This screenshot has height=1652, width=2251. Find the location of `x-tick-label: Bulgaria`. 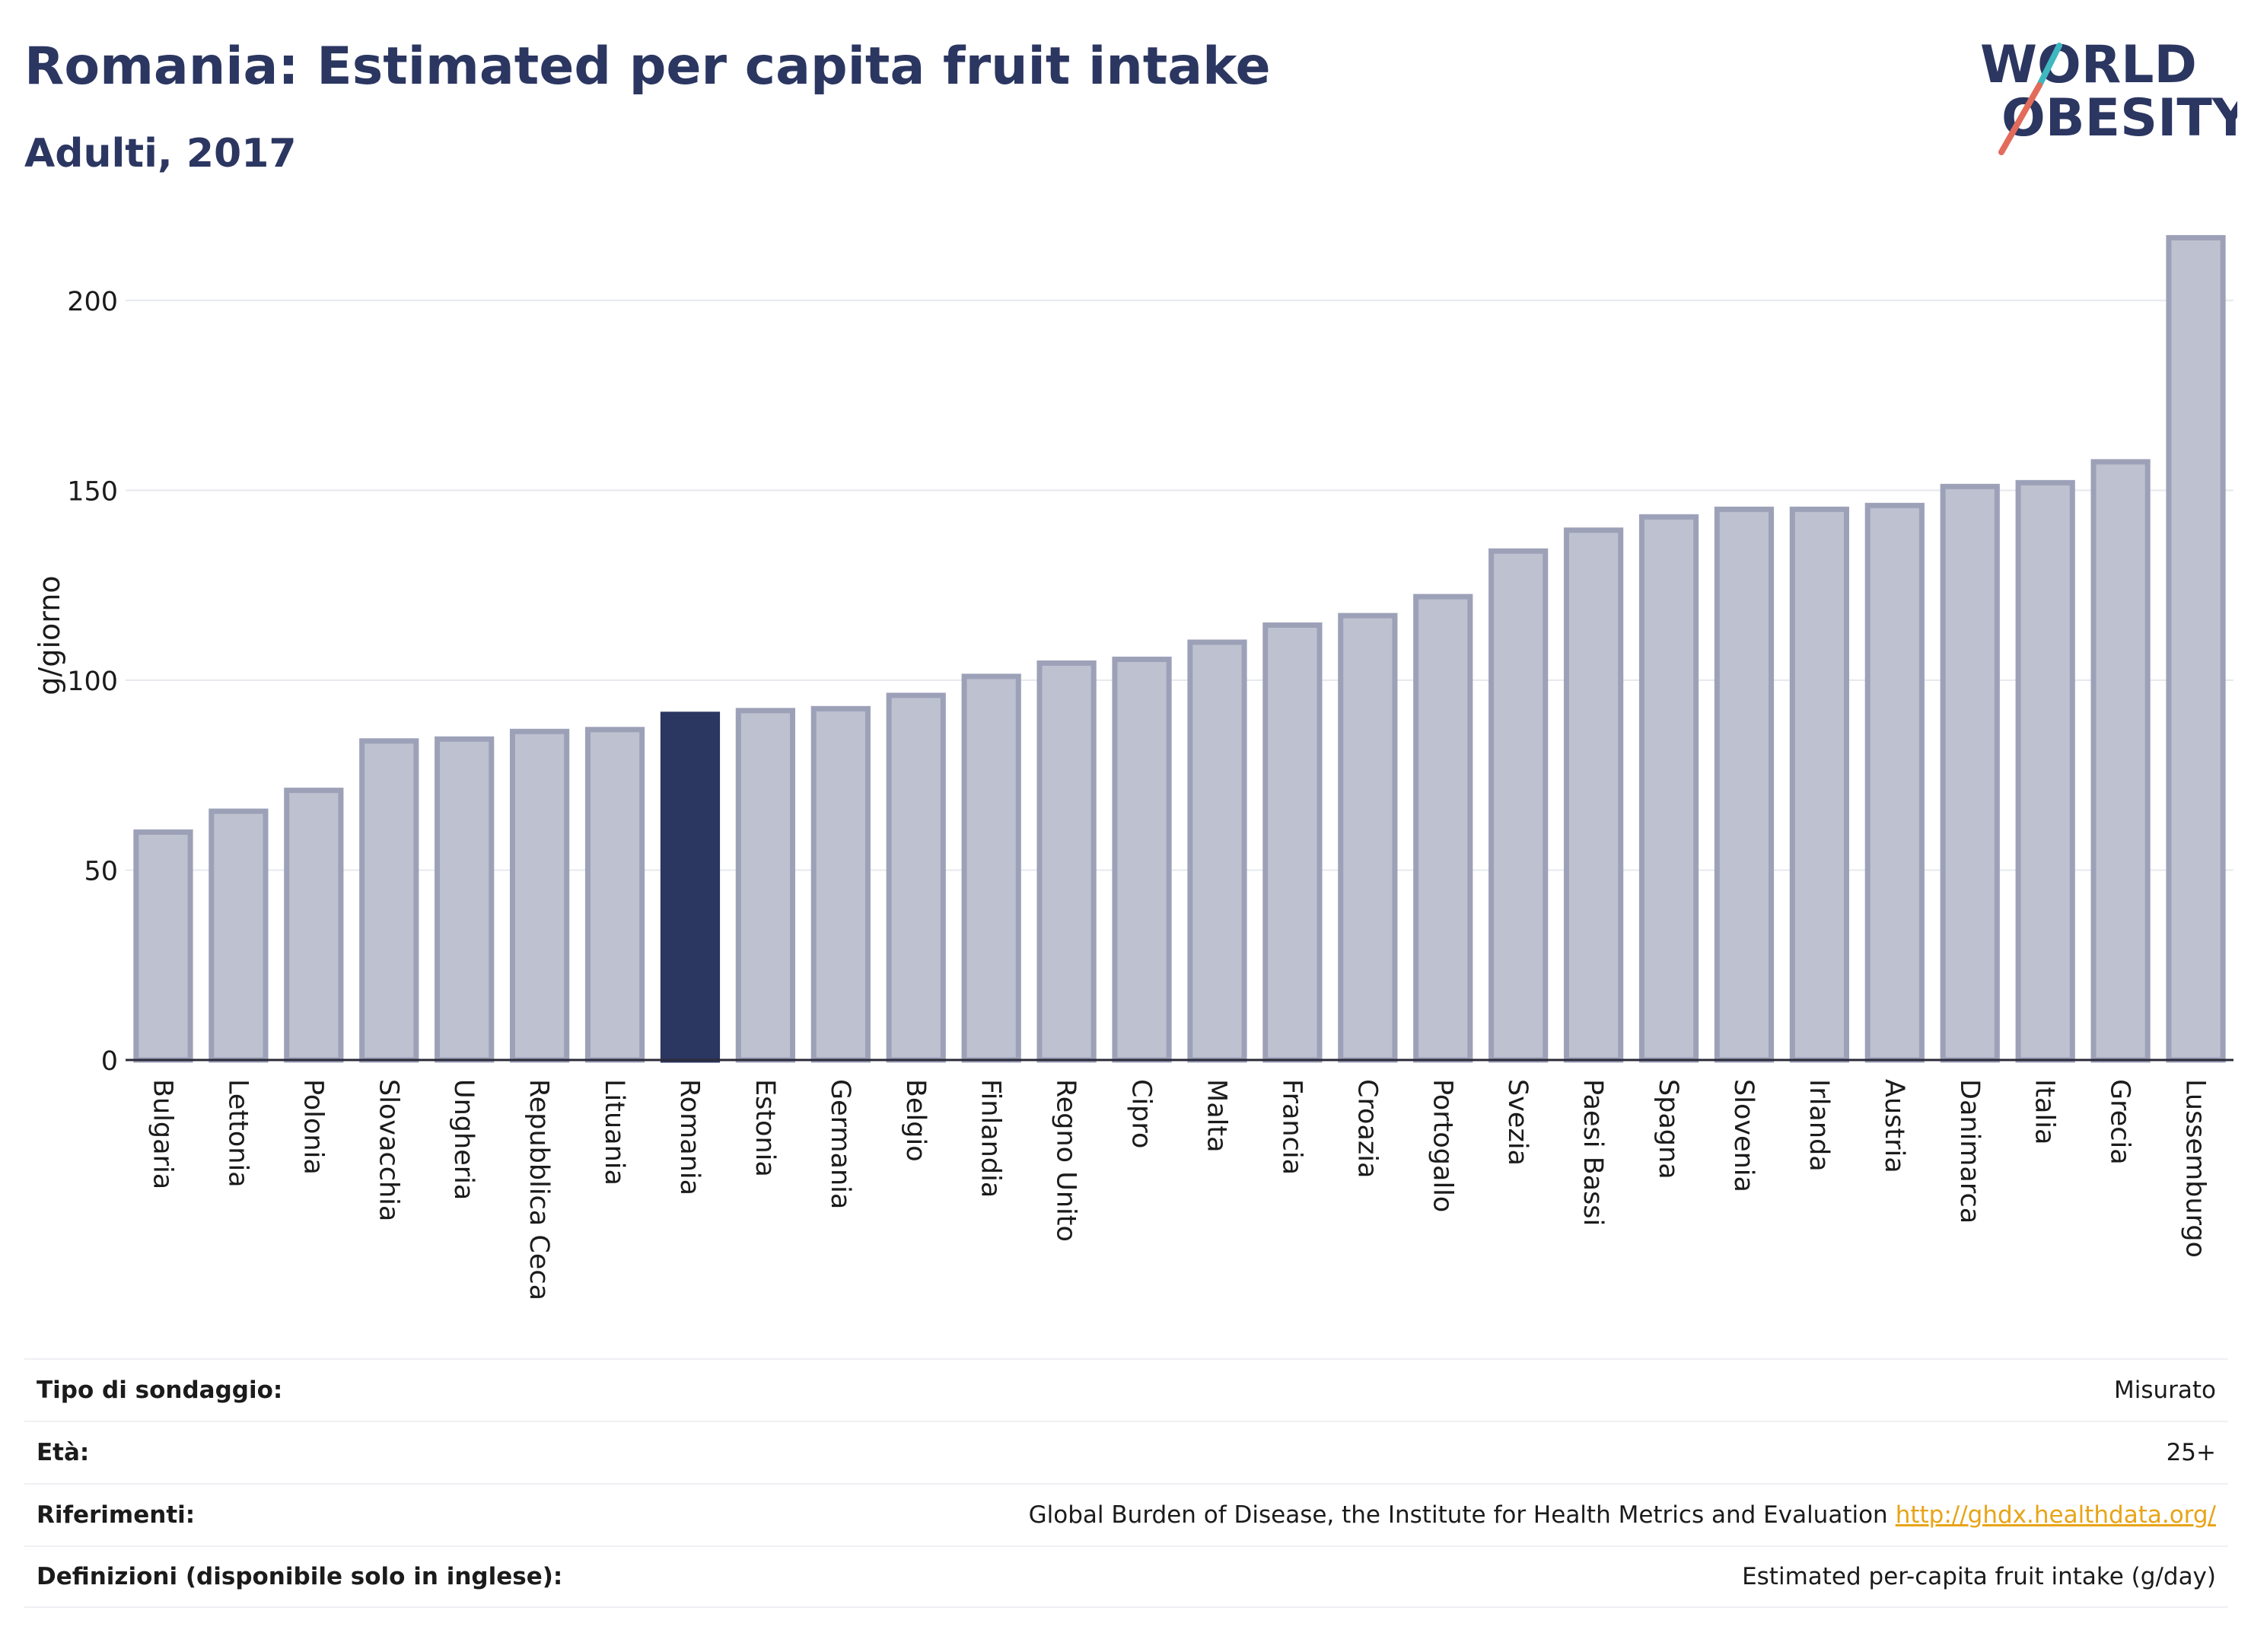

x-tick-label: Bulgaria is located at coordinates (162, 1134).